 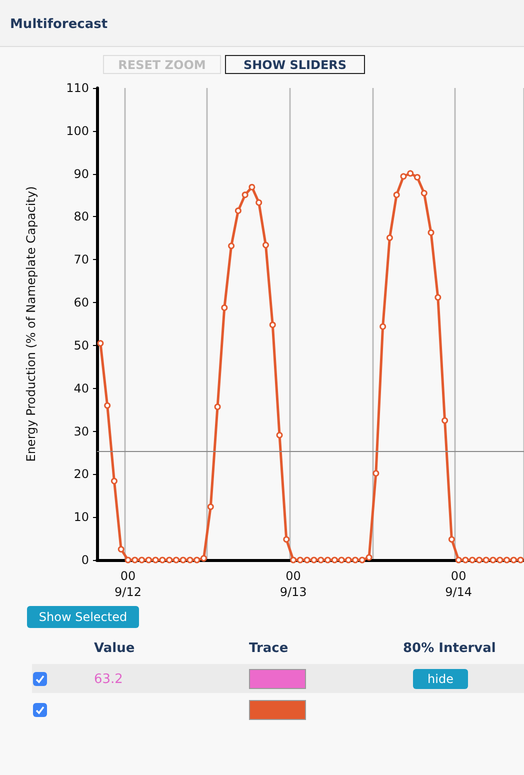 What do you see at coordinates (85, 560) in the screenshot?
I see `y-tick-label: 0` at bounding box center [85, 560].